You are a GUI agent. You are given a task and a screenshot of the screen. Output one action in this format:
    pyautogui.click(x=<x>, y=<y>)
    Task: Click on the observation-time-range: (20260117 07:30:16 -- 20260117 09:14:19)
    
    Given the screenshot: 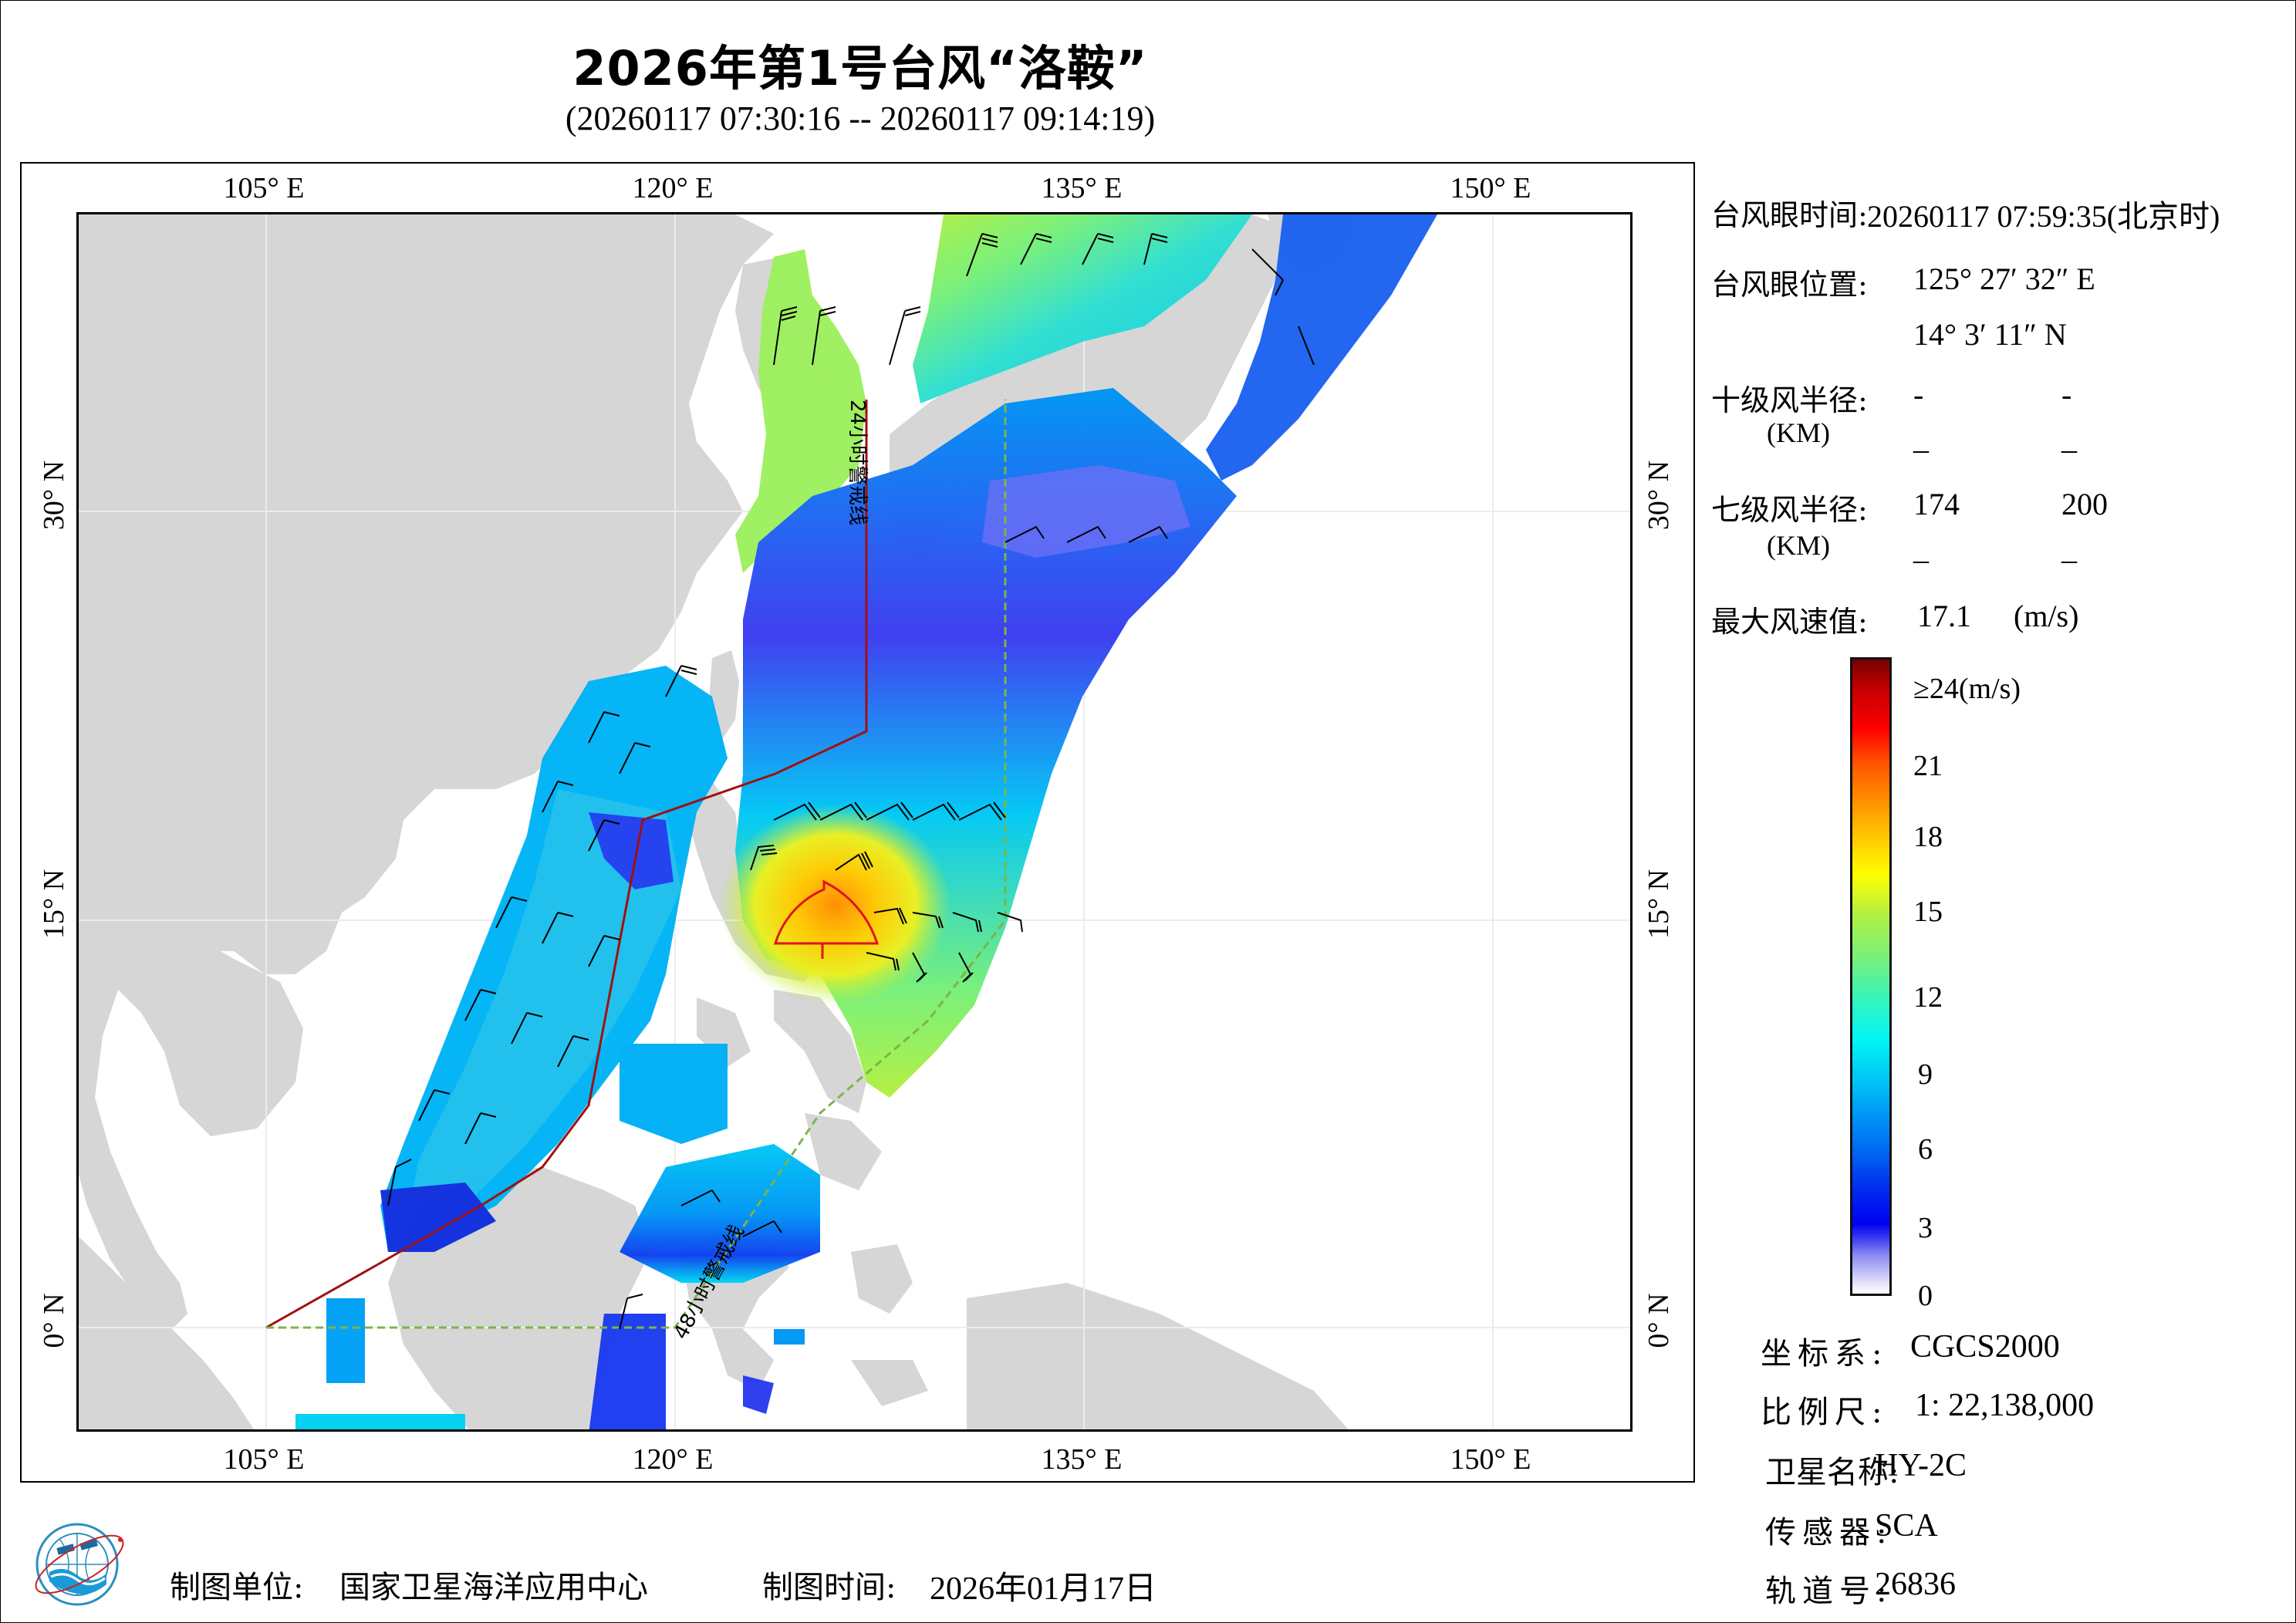 What is the action you would take?
    pyautogui.click(x=860, y=118)
    